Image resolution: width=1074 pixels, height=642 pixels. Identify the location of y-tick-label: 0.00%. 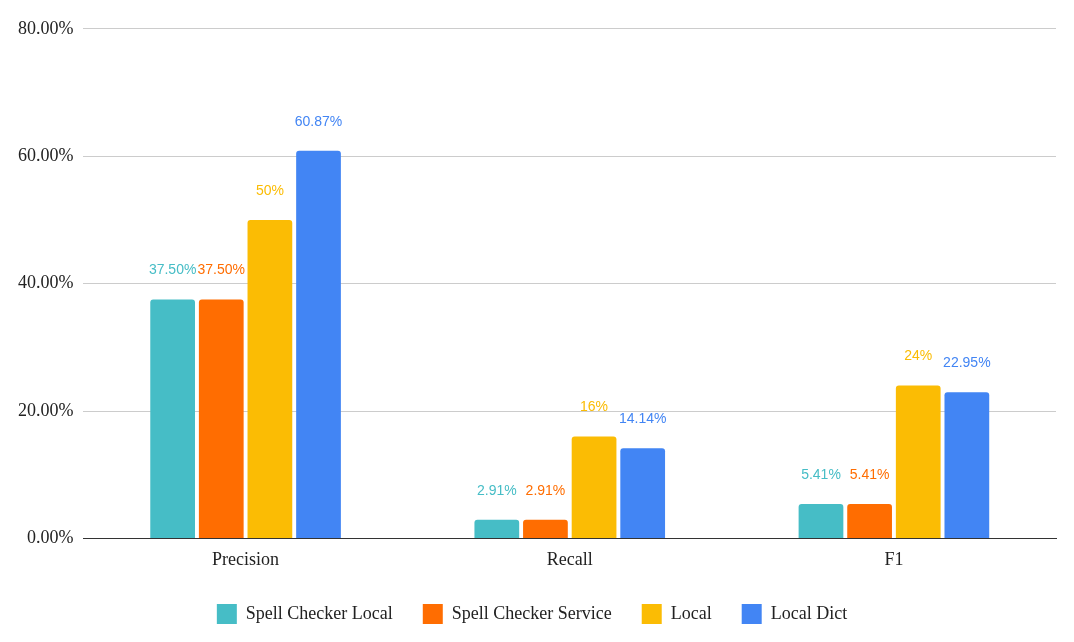
(50, 537).